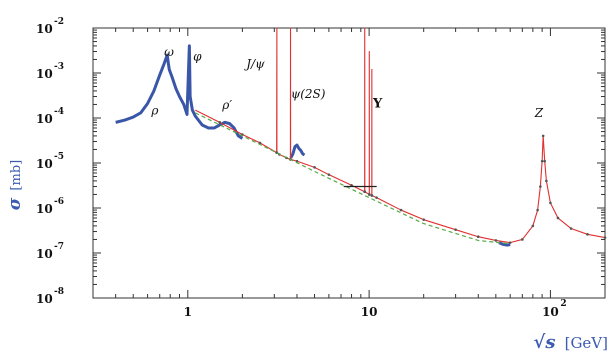 This screenshot has width=610, height=358. I want to click on resonance-label: Z, so click(539, 113).